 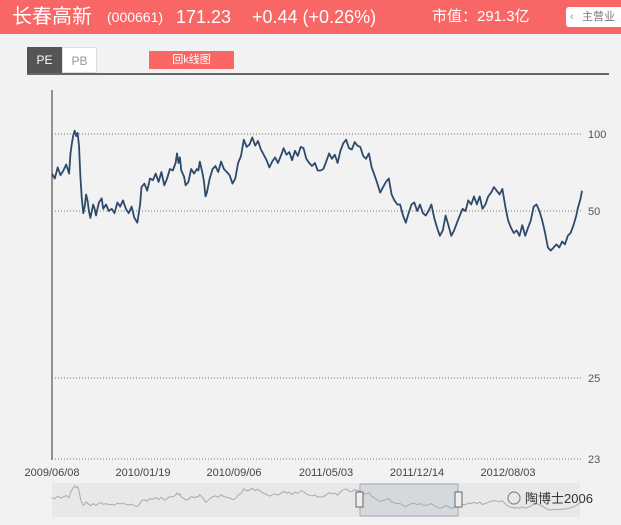 What do you see at coordinates (191, 60) in the screenshot?
I see `kline-button: 回k线图` at bounding box center [191, 60].